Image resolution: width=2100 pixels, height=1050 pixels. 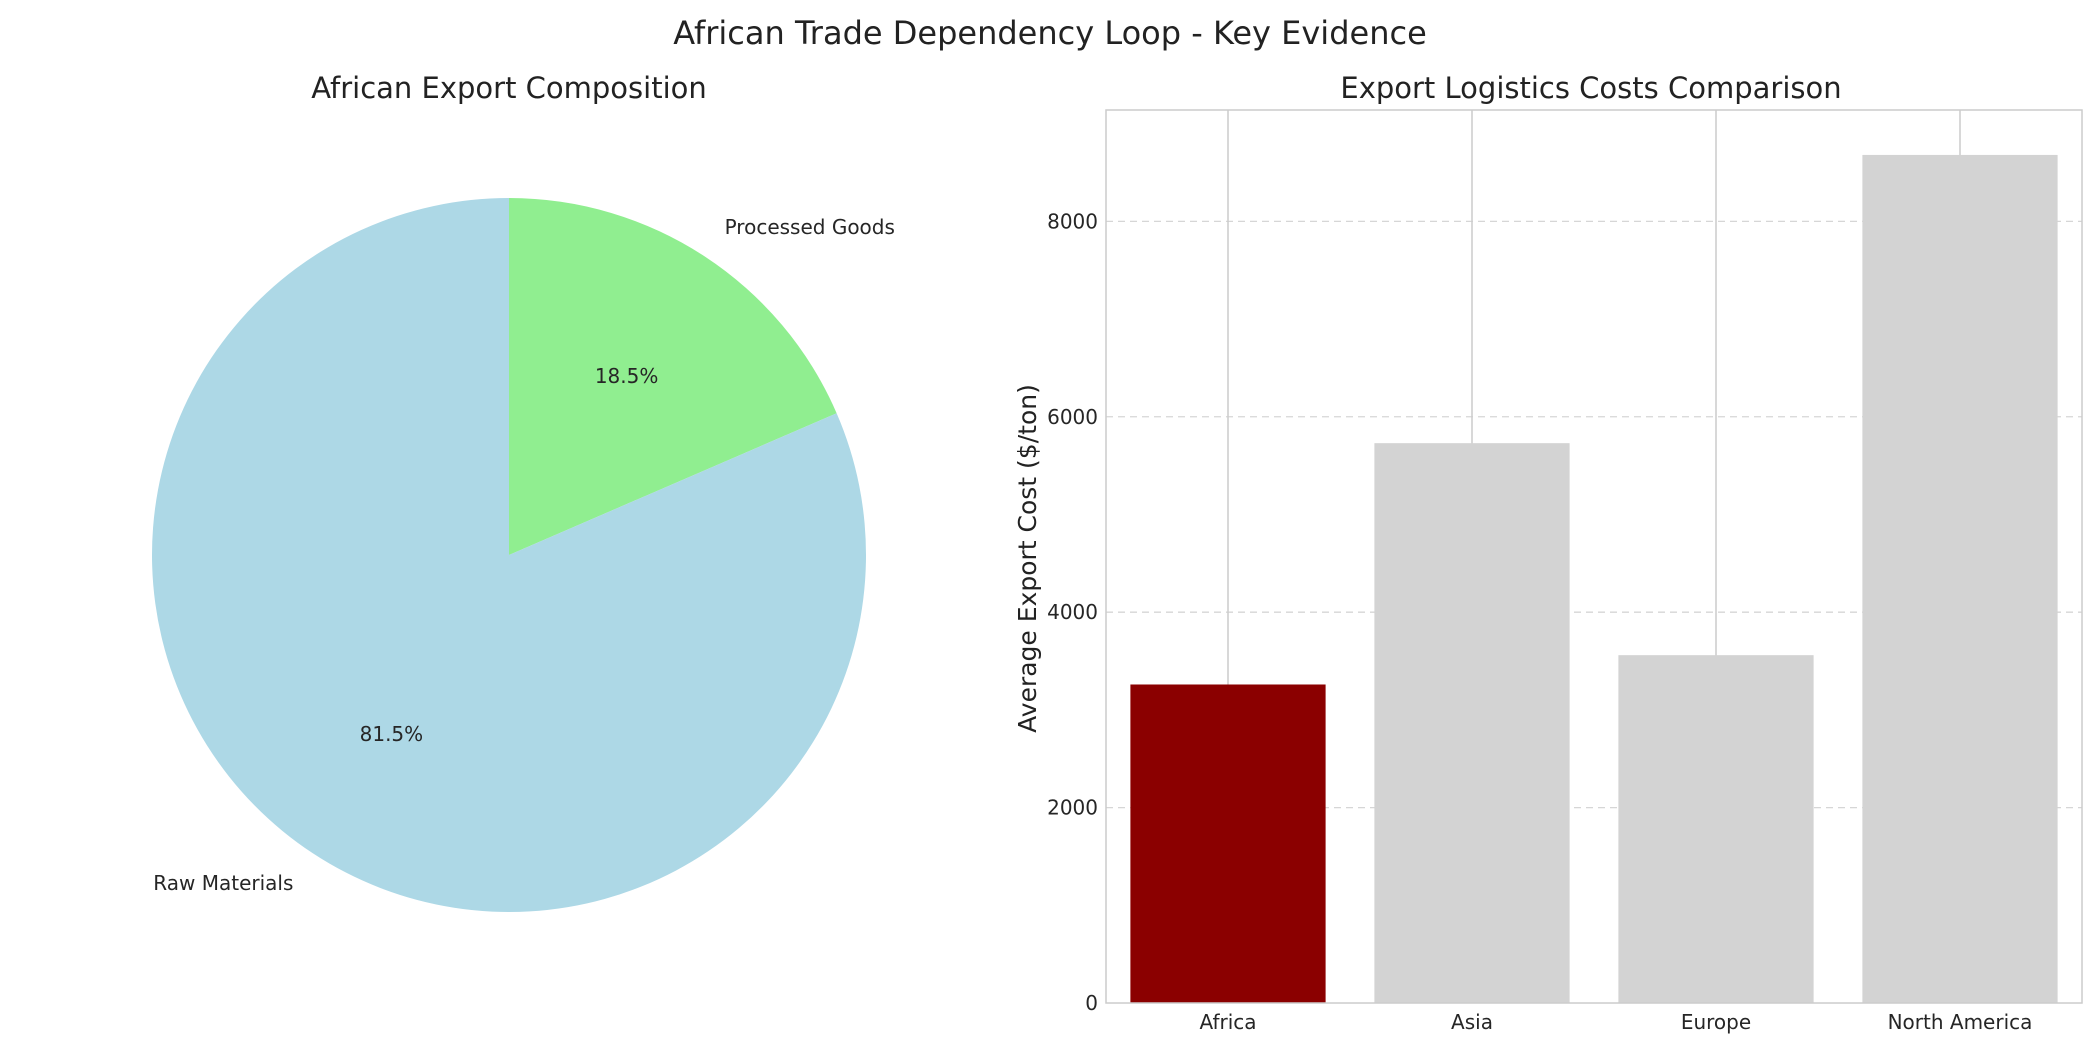 What do you see at coordinates (509, 88) in the screenshot?
I see `pie-chart-title: African Export Composition` at bounding box center [509, 88].